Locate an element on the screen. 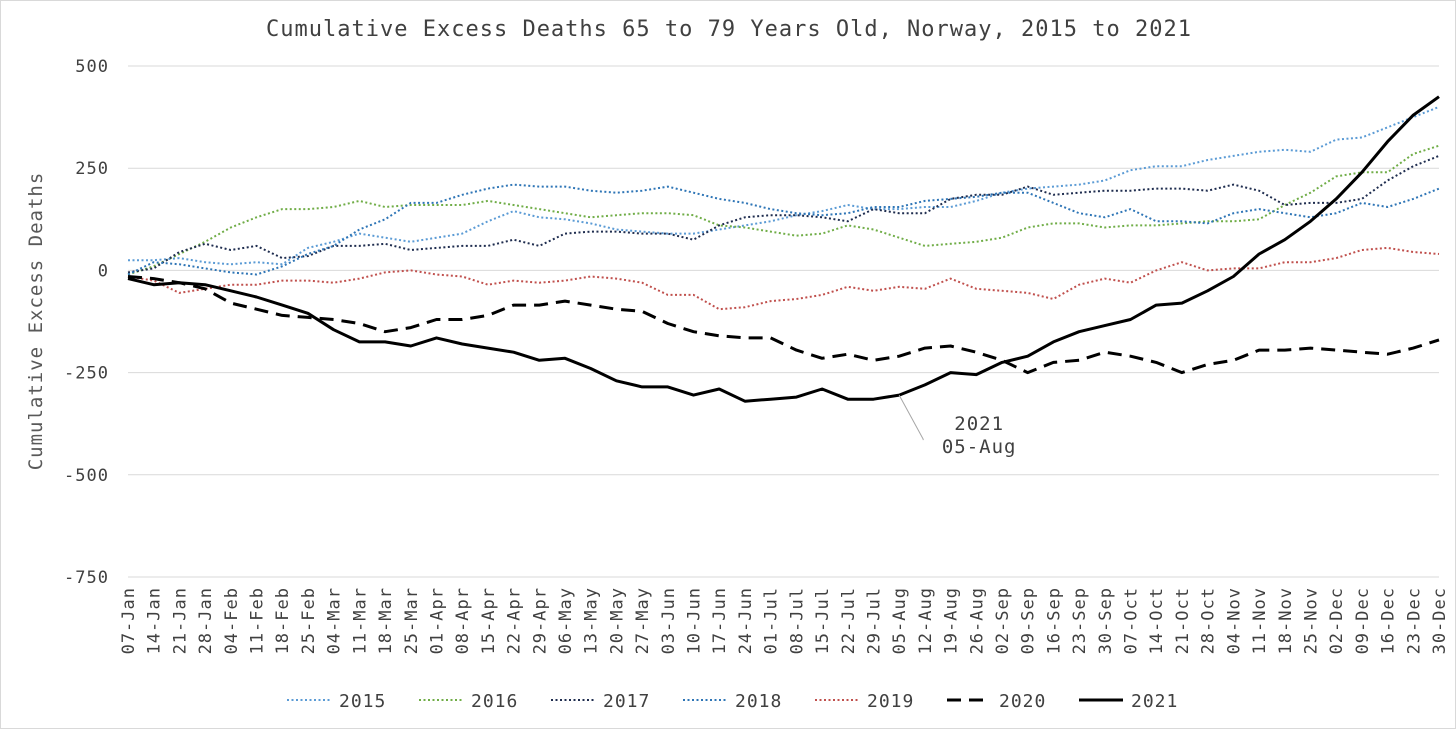  x-tick-label: 03-Jun is located at coordinates (669, 620).